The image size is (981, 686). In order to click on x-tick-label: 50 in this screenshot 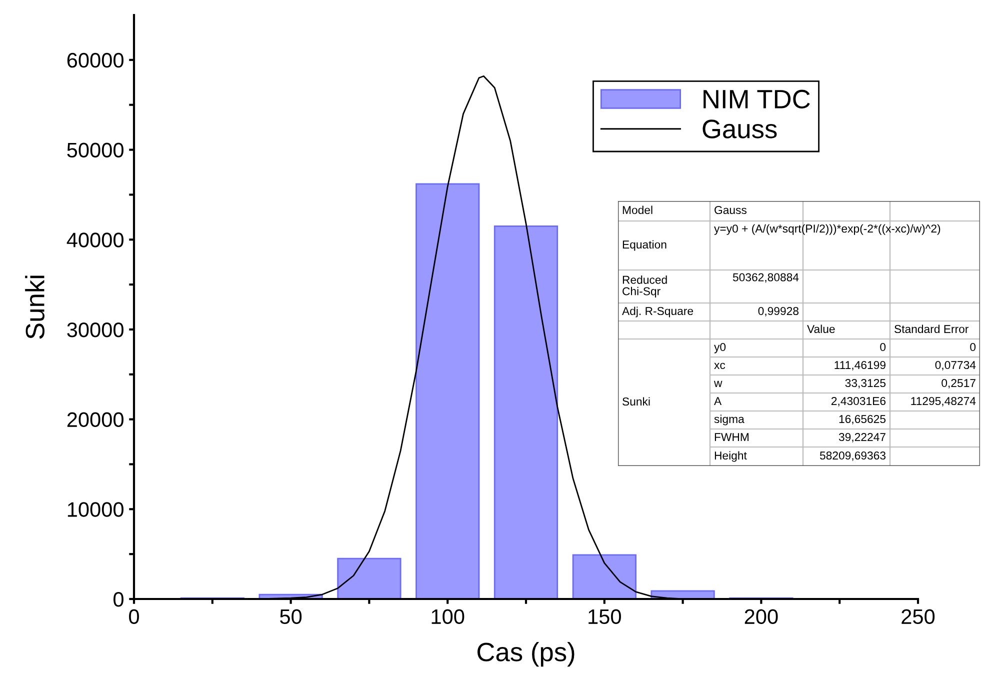, I will do `click(291, 616)`.